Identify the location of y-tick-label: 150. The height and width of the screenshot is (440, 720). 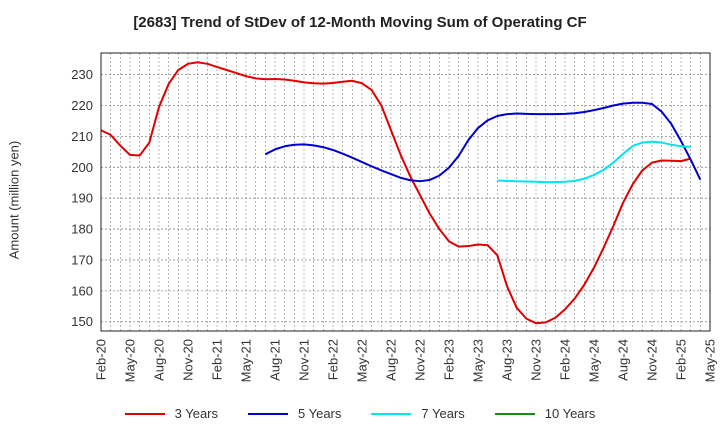
(82, 321).